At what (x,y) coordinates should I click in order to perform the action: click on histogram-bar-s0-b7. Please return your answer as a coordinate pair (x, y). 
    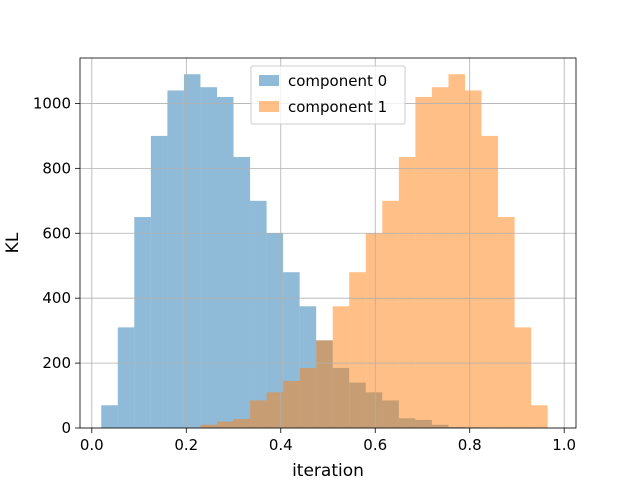
    Looking at the image, I should click on (225, 262).